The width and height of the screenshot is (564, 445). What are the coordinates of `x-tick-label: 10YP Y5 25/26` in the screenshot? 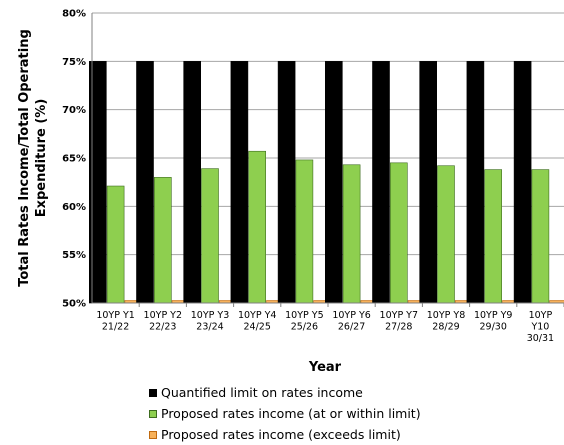 It's located at (304, 321).